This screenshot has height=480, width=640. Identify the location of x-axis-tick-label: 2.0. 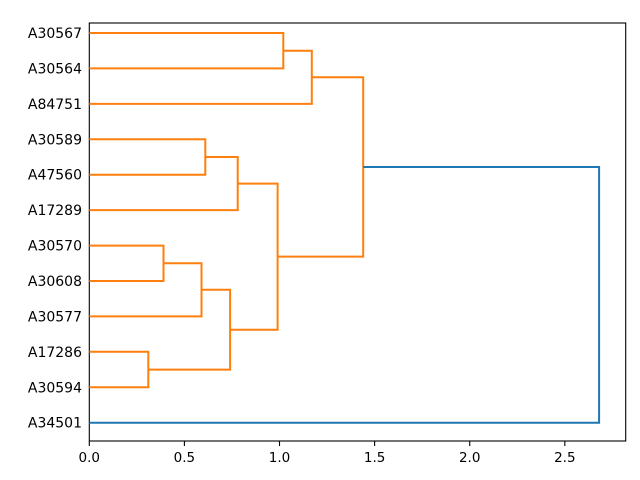
(469, 458).